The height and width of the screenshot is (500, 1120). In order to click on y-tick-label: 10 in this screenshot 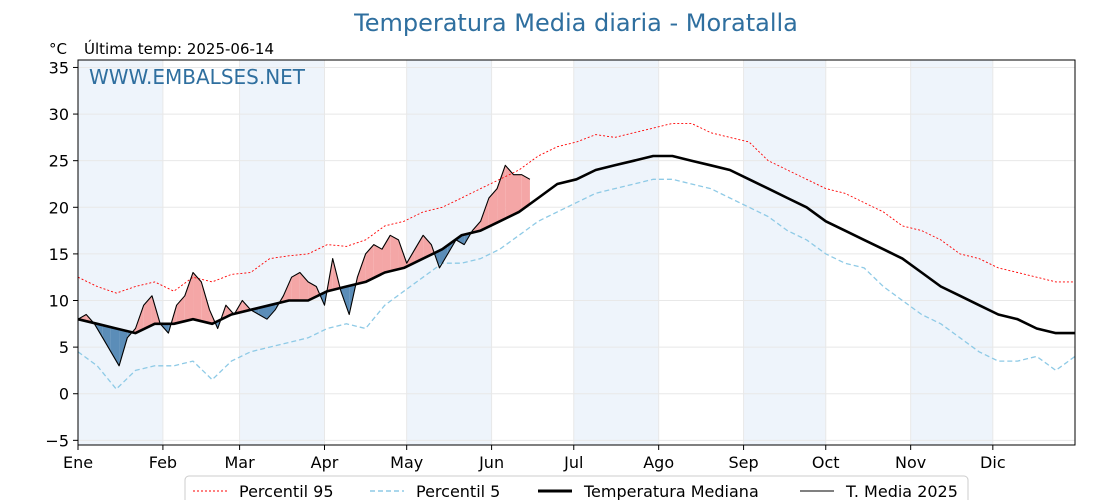, I will do `click(59, 301)`.